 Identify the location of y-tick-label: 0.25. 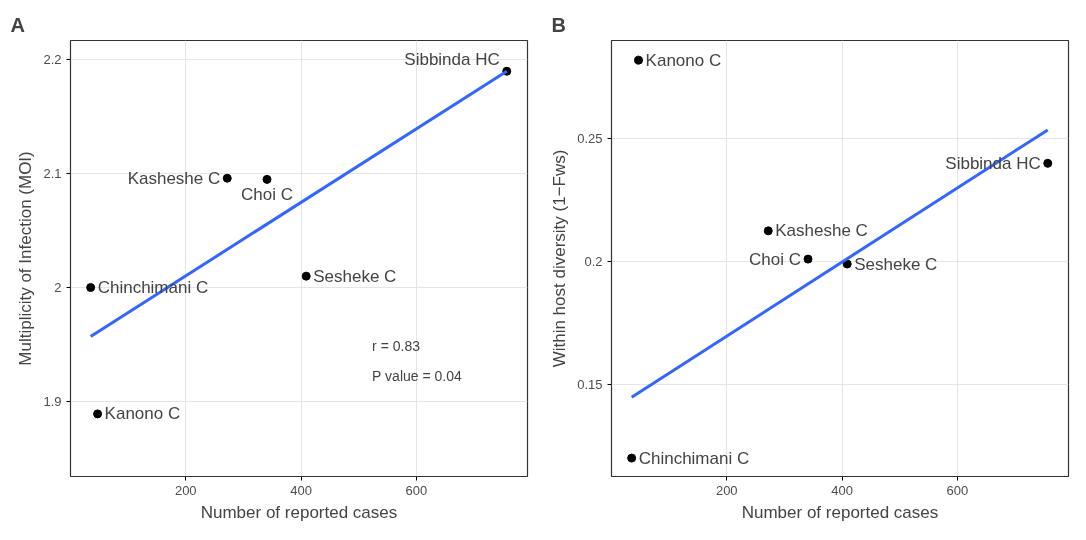
(590, 139).